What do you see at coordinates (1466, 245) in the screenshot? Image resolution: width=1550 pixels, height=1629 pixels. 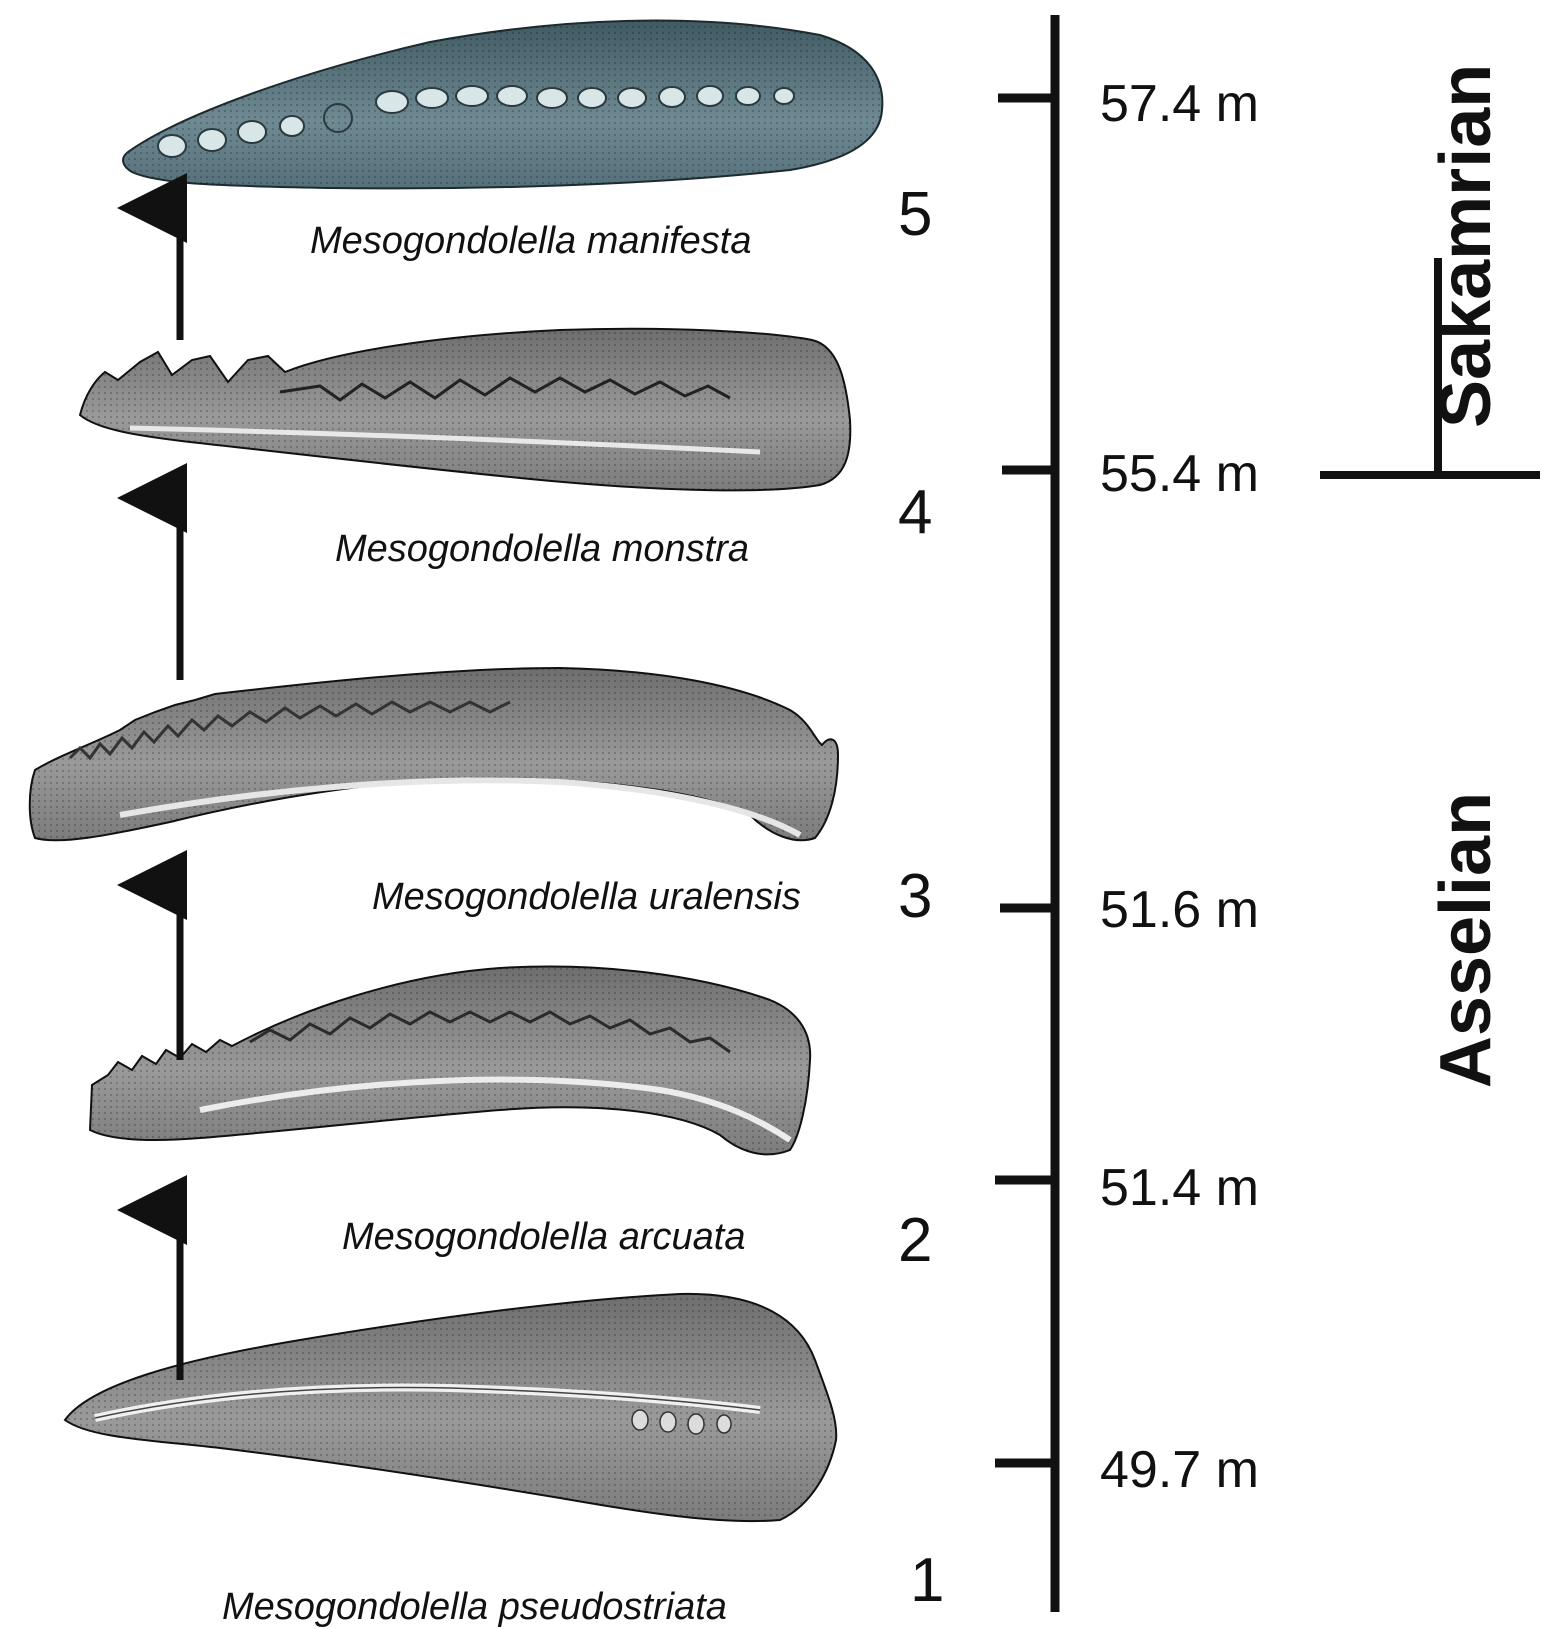 I see `stage-label-sakamrian: Sakamrian` at bounding box center [1466, 245].